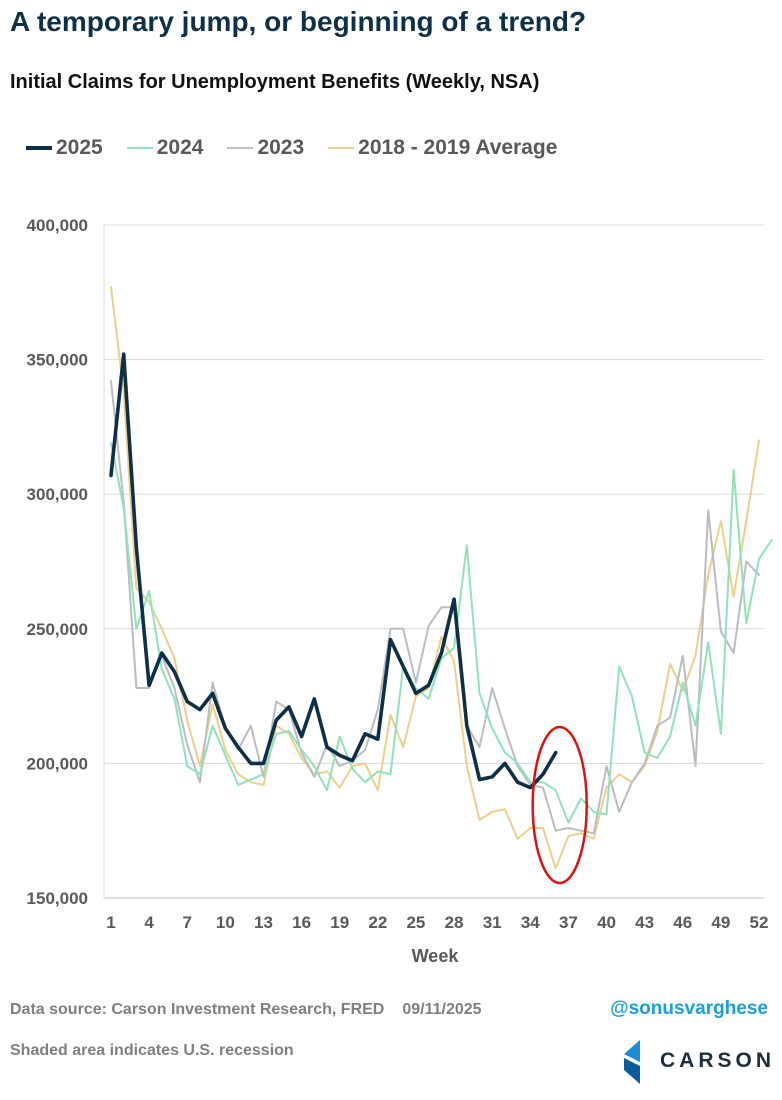  I want to click on x-tick-label: 16, so click(301, 922).